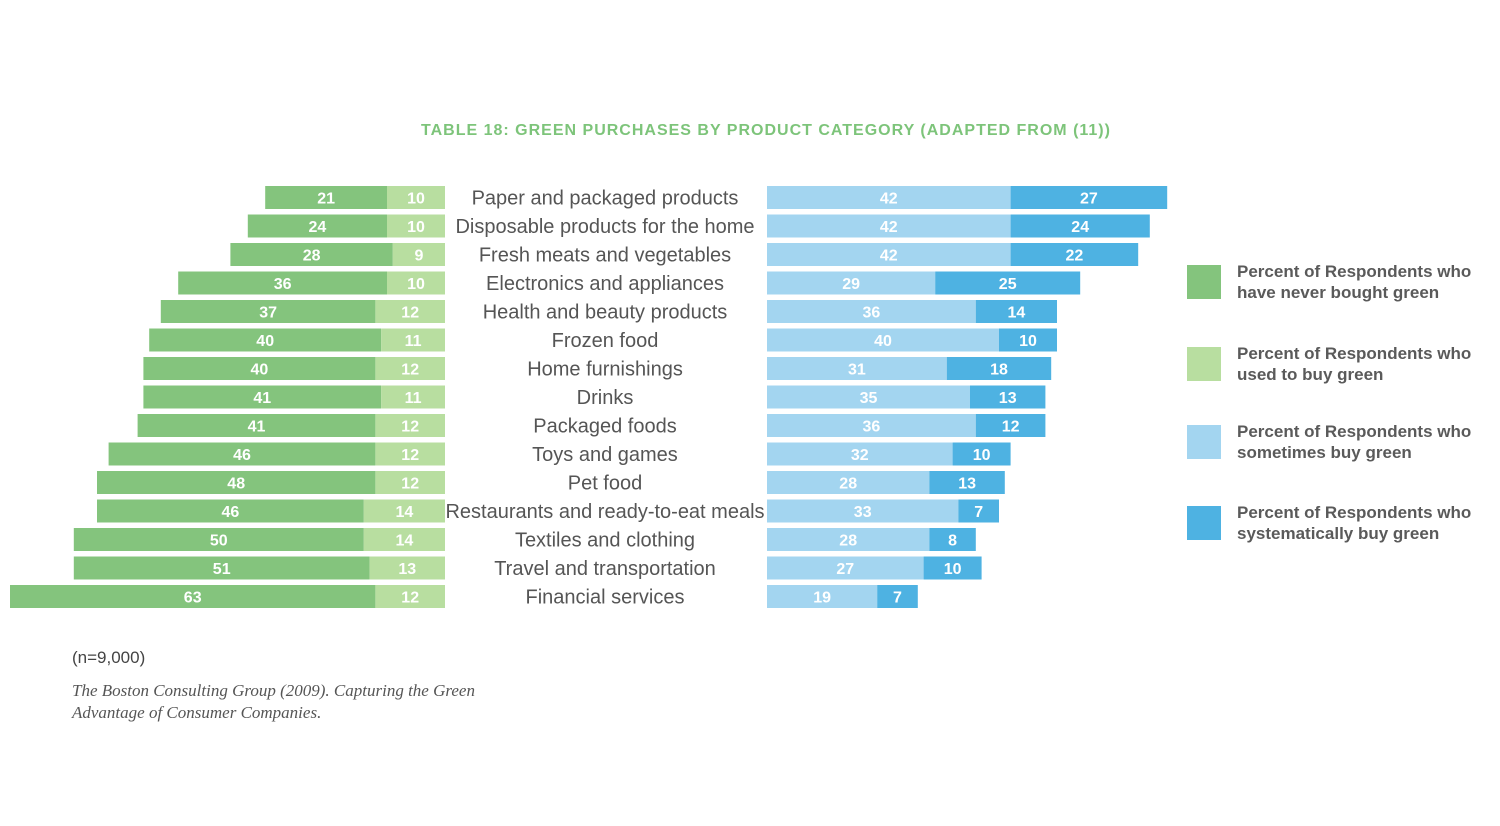  I want to click on data-label-never-bought: 63, so click(193, 598).